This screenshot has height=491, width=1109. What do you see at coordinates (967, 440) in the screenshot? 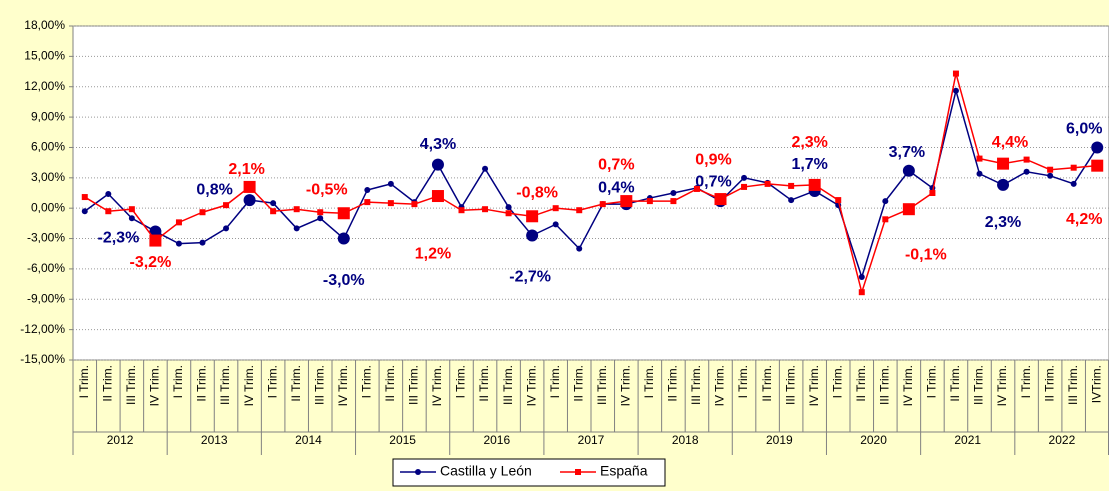
I see `group-label: 2021` at bounding box center [967, 440].